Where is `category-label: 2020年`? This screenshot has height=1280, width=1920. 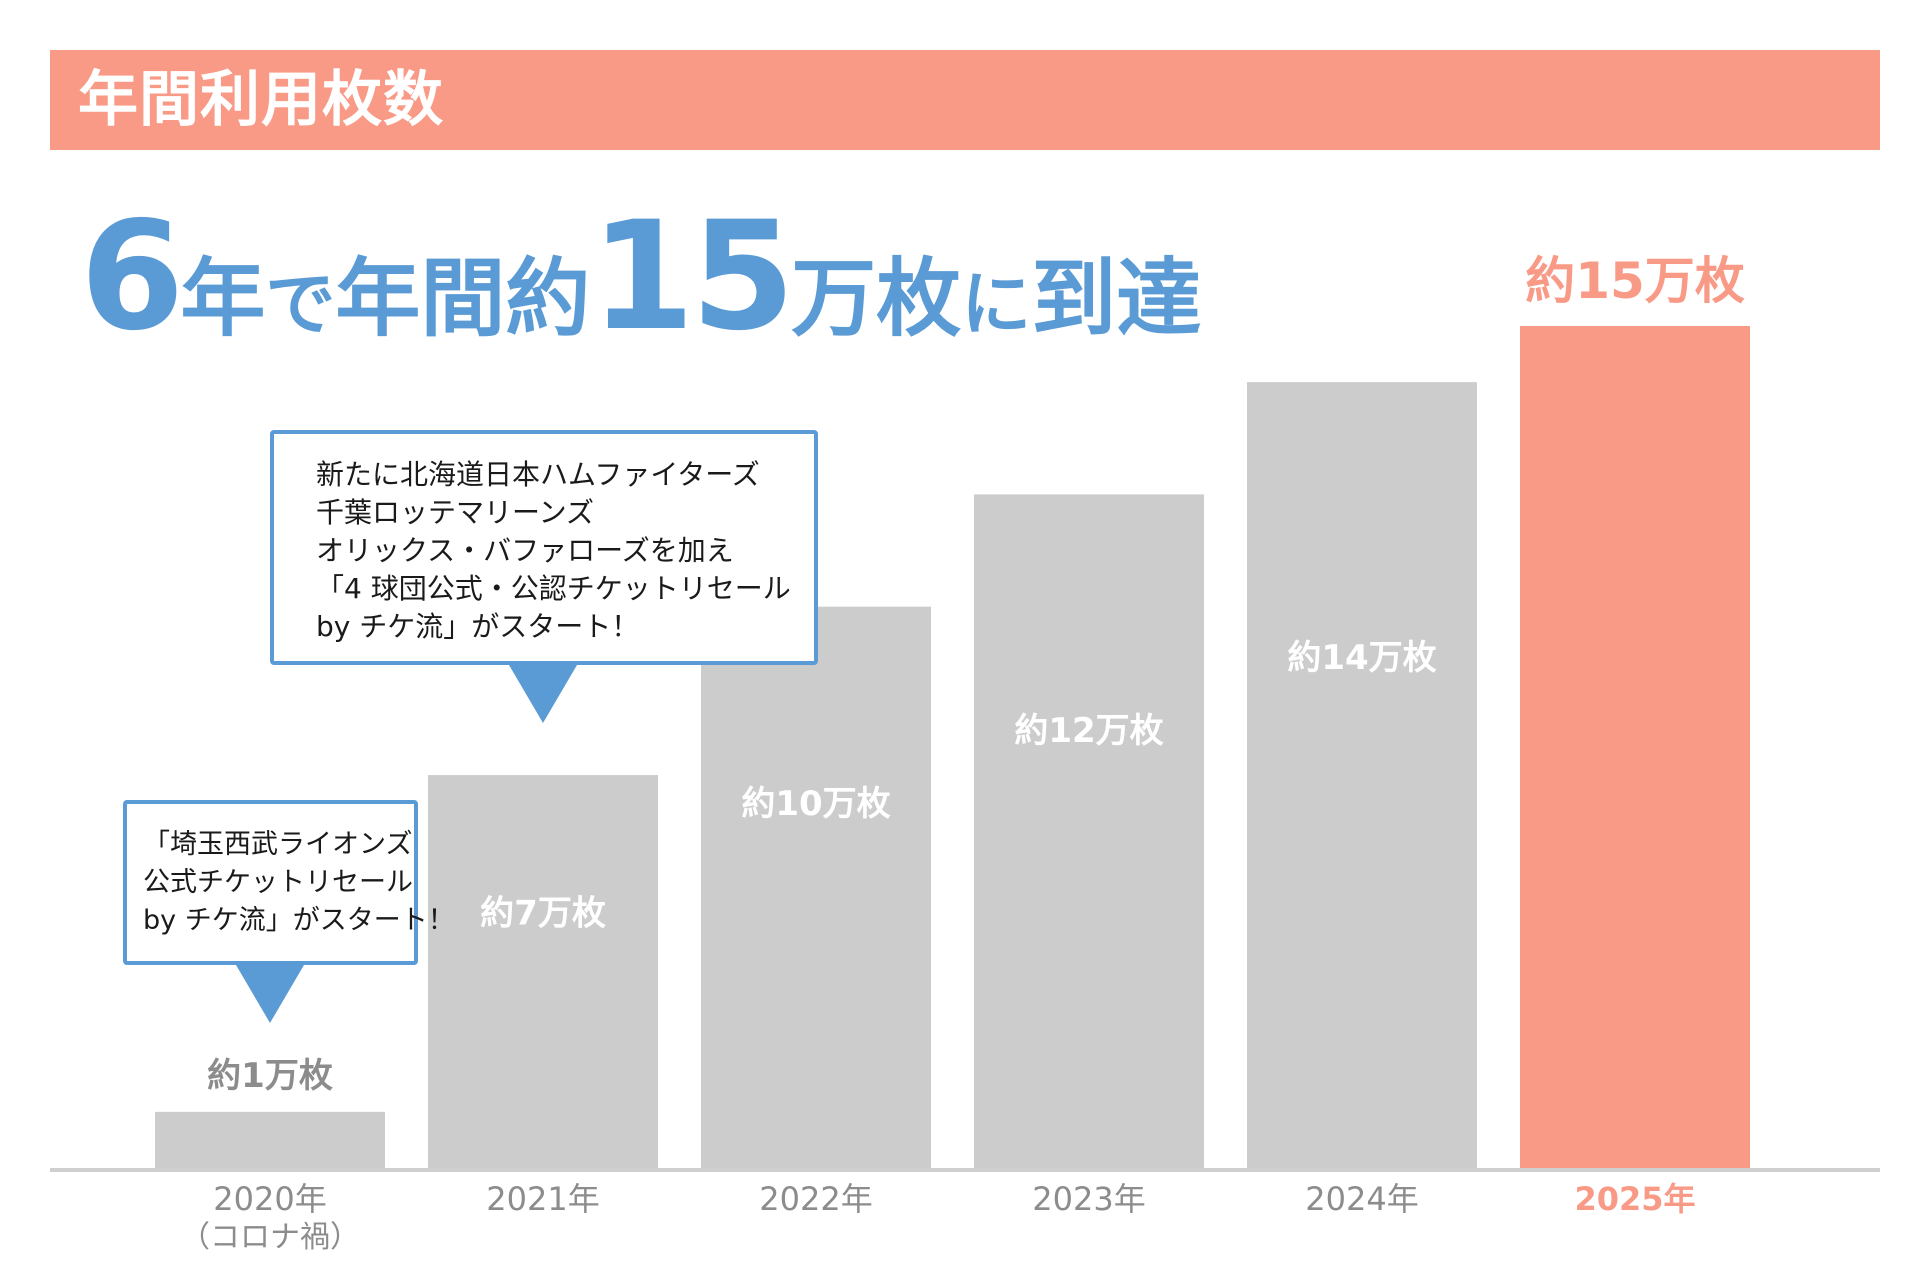
category-label: 2020年 is located at coordinates (269, 1199).